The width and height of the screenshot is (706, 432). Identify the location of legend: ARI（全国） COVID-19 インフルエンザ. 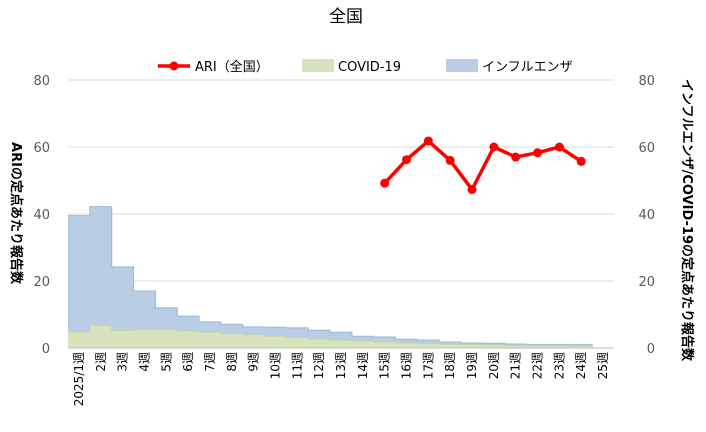
(365, 67).